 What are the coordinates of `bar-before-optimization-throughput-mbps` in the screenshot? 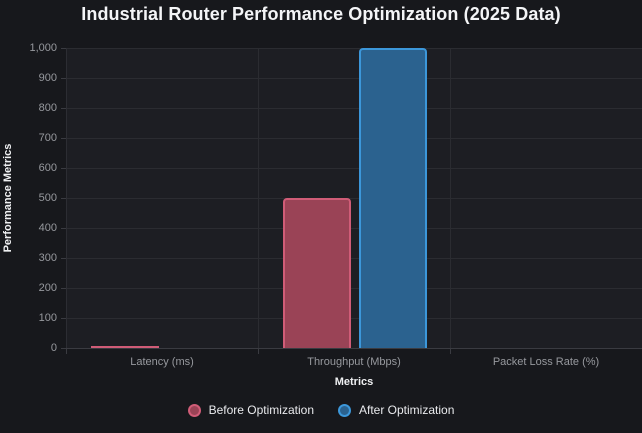 It's located at (317, 273).